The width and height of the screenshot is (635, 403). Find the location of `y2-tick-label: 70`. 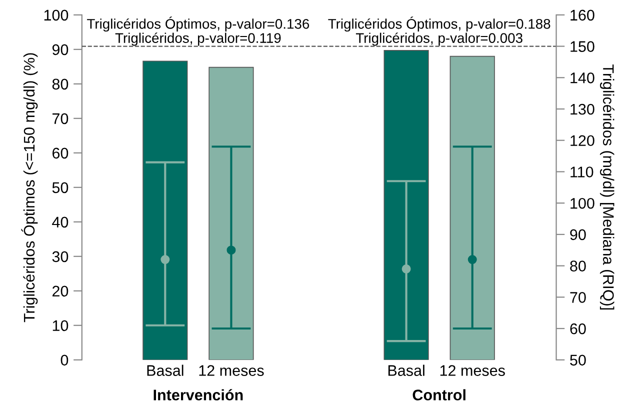

y2-tick-label: 70 is located at coordinates (578, 297).